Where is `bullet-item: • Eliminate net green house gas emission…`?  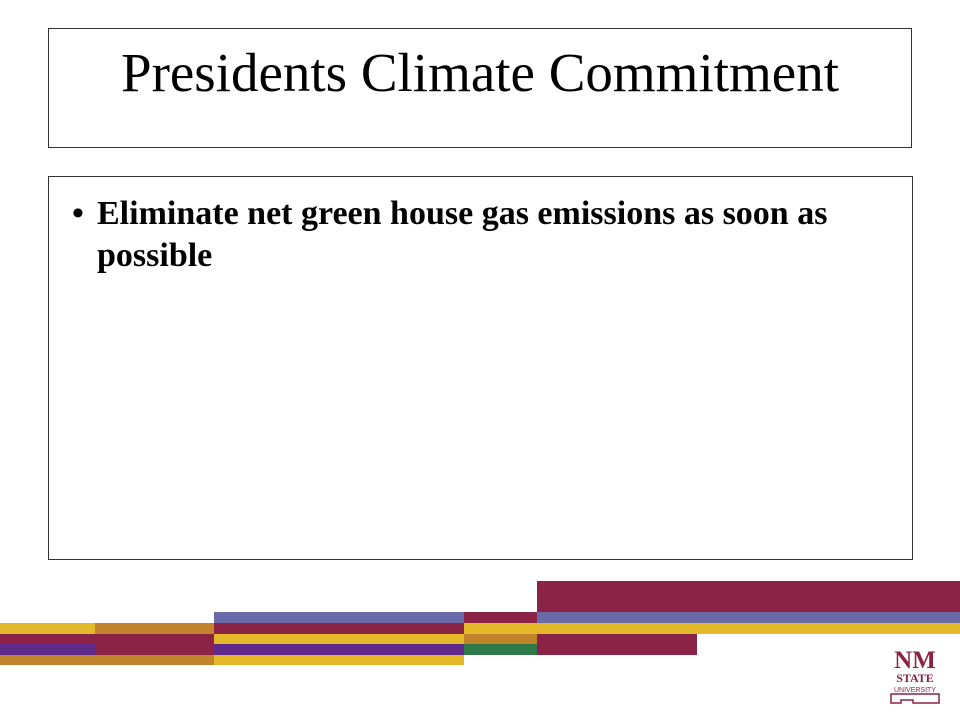 bullet-item: • Eliminate net green house gas emission… is located at coordinates (470, 235).